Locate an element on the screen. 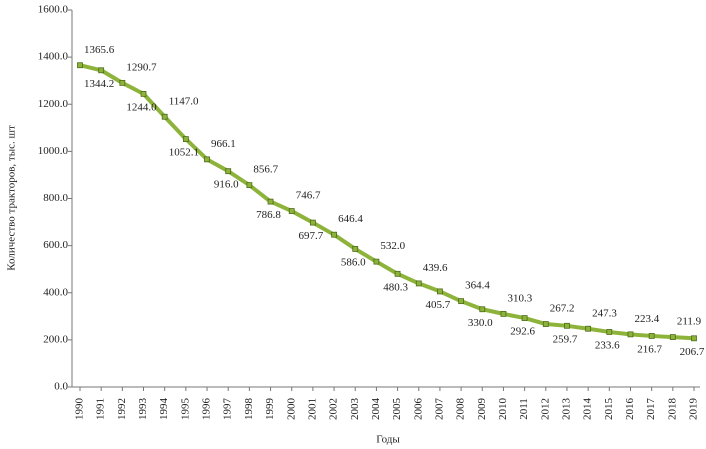 Image resolution: width=706 pixels, height=449 pixels. data-label: 1365.6 is located at coordinates (99, 50).